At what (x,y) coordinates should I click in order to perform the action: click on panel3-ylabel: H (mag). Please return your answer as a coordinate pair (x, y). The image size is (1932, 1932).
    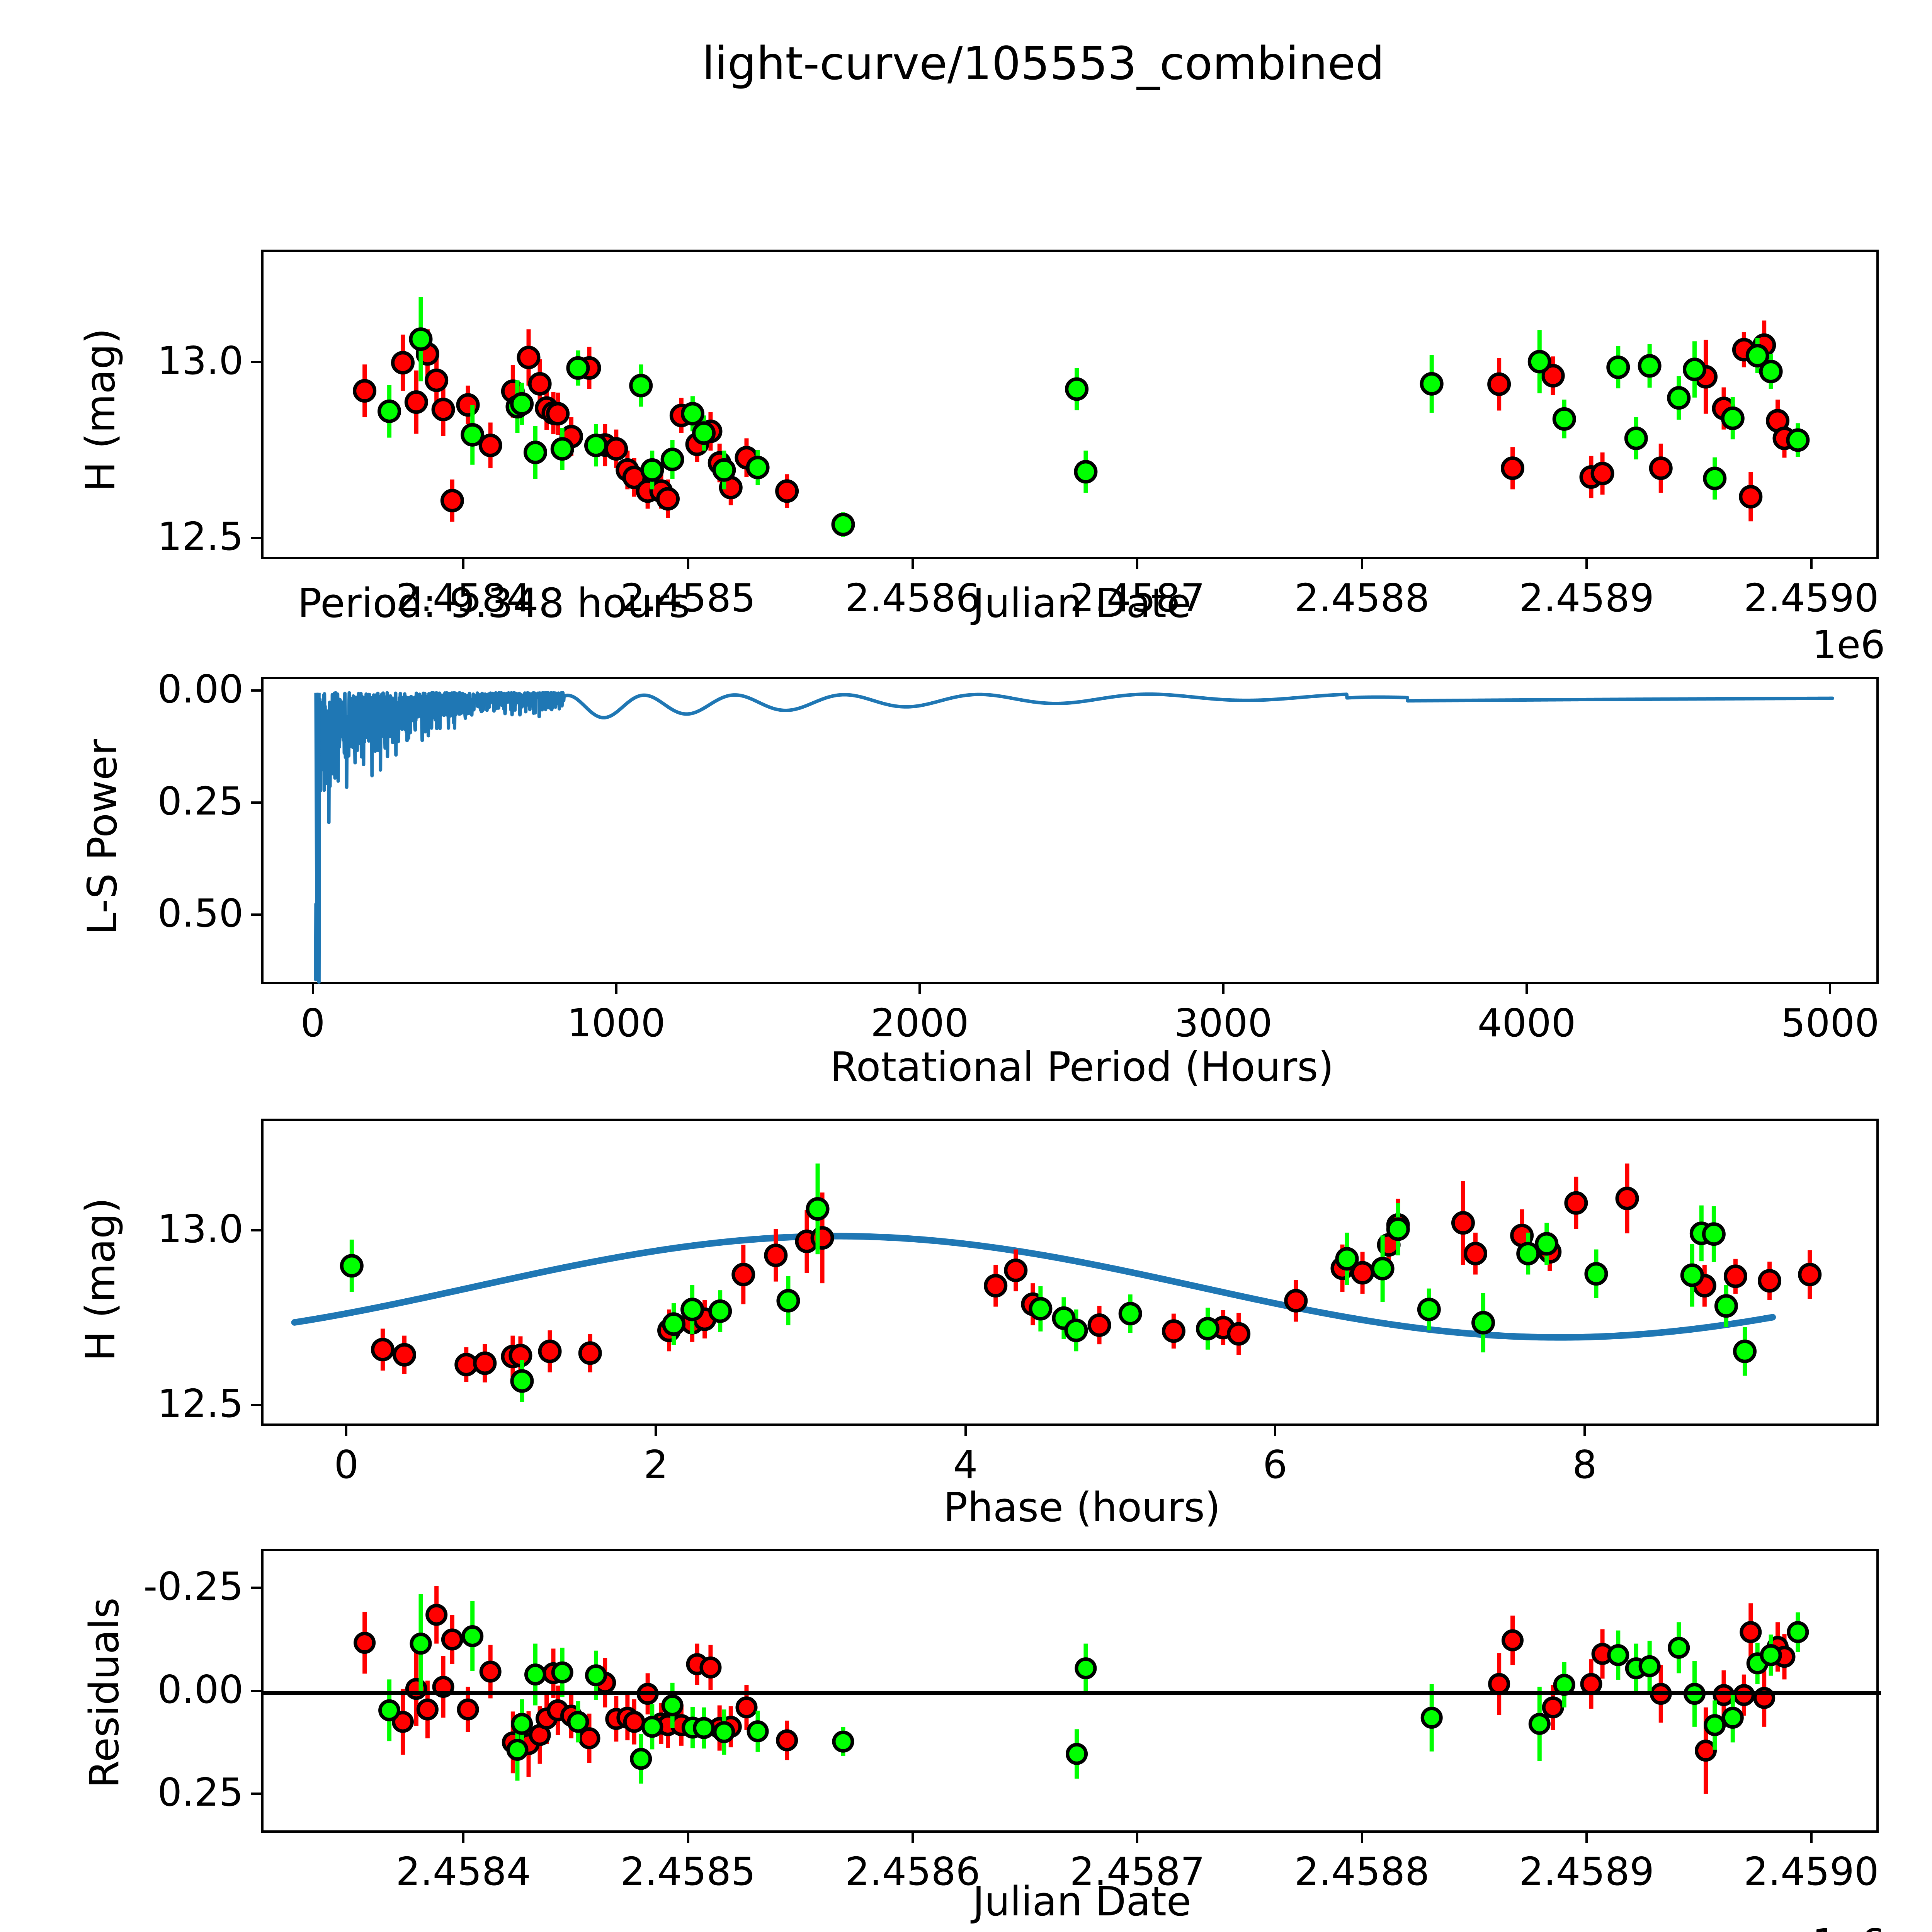
    Looking at the image, I should click on (101, 1279).